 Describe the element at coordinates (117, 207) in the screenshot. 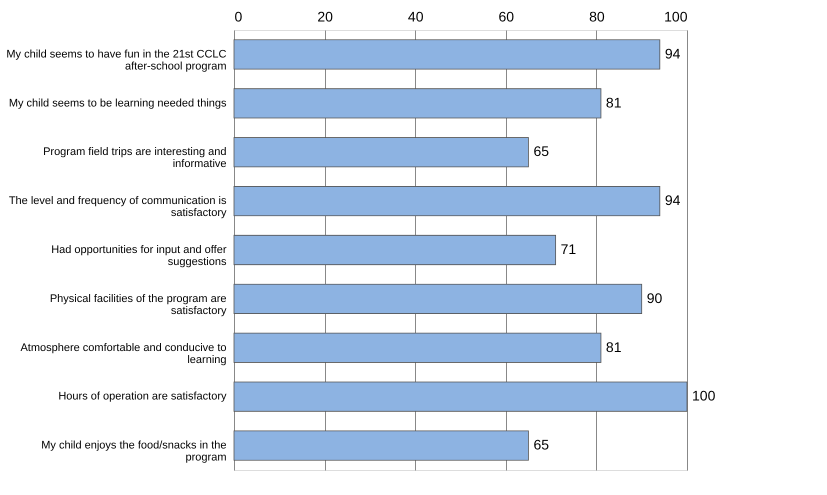

I see `y-tick-label: The level and frequency of communication is satisfactory` at that location.